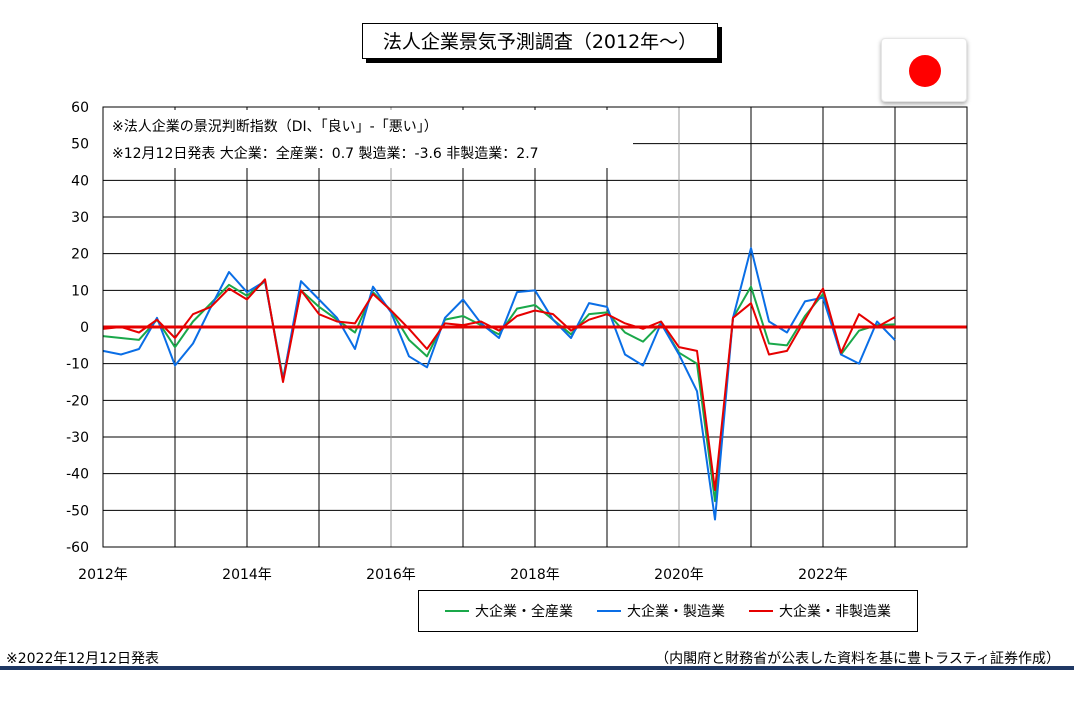 This screenshot has height=707, width=1074. Describe the element at coordinates (103, 575) in the screenshot. I see `x-tick-label: 2012年` at that location.